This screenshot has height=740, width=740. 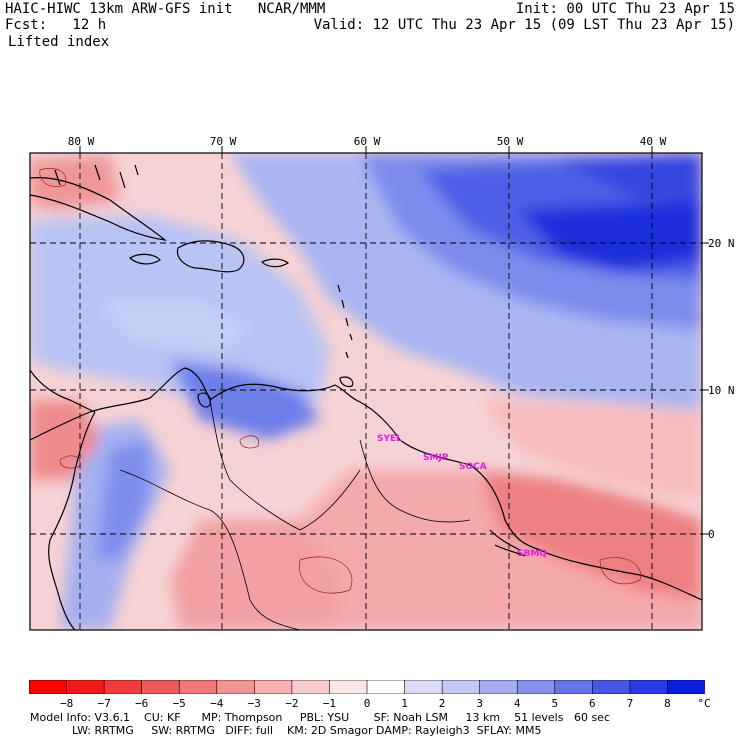 What do you see at coordinates (329, 703) in the screenshot?
I see `colorbar-tick-label: −1` at bounding box center [329, 703].